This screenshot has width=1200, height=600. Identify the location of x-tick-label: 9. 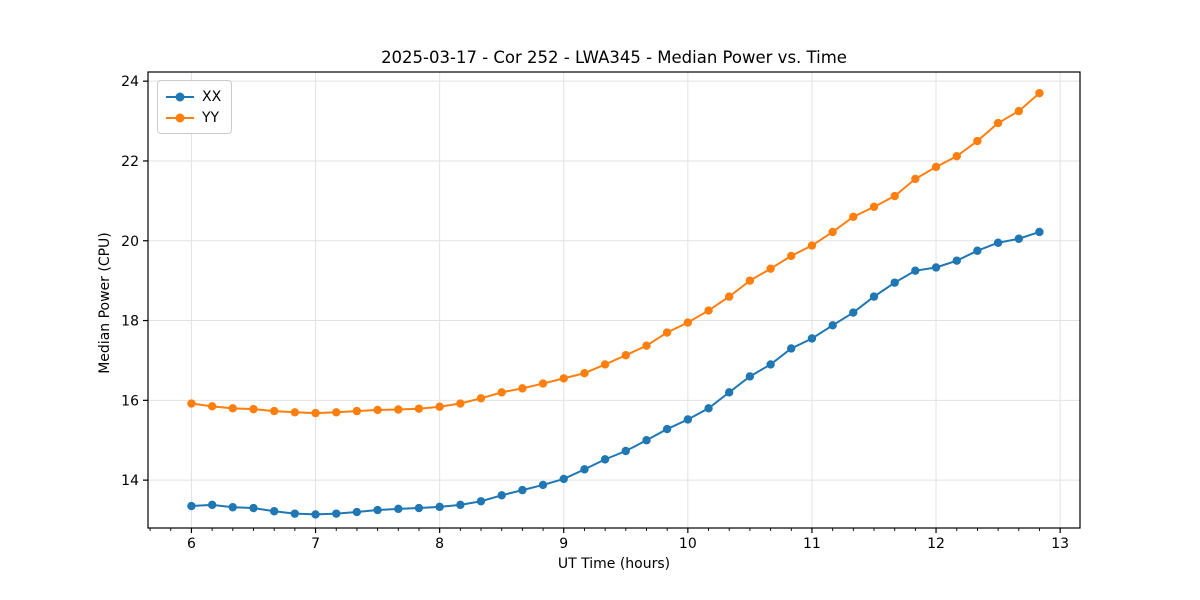
(563, 544).